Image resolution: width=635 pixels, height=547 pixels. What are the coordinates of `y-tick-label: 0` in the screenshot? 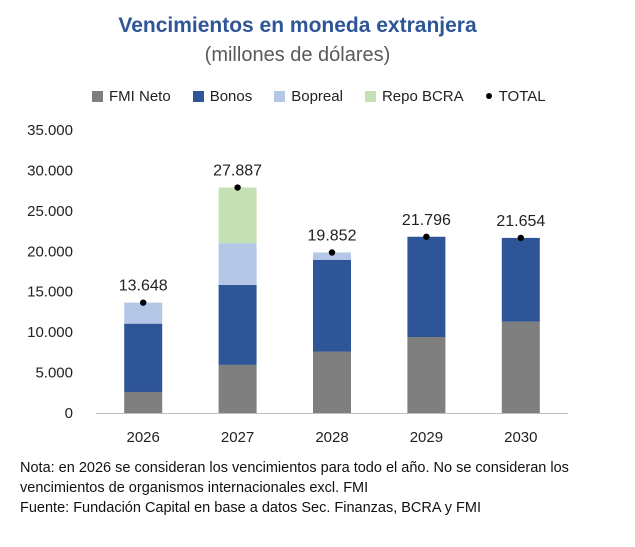 It's located at (69, 413).